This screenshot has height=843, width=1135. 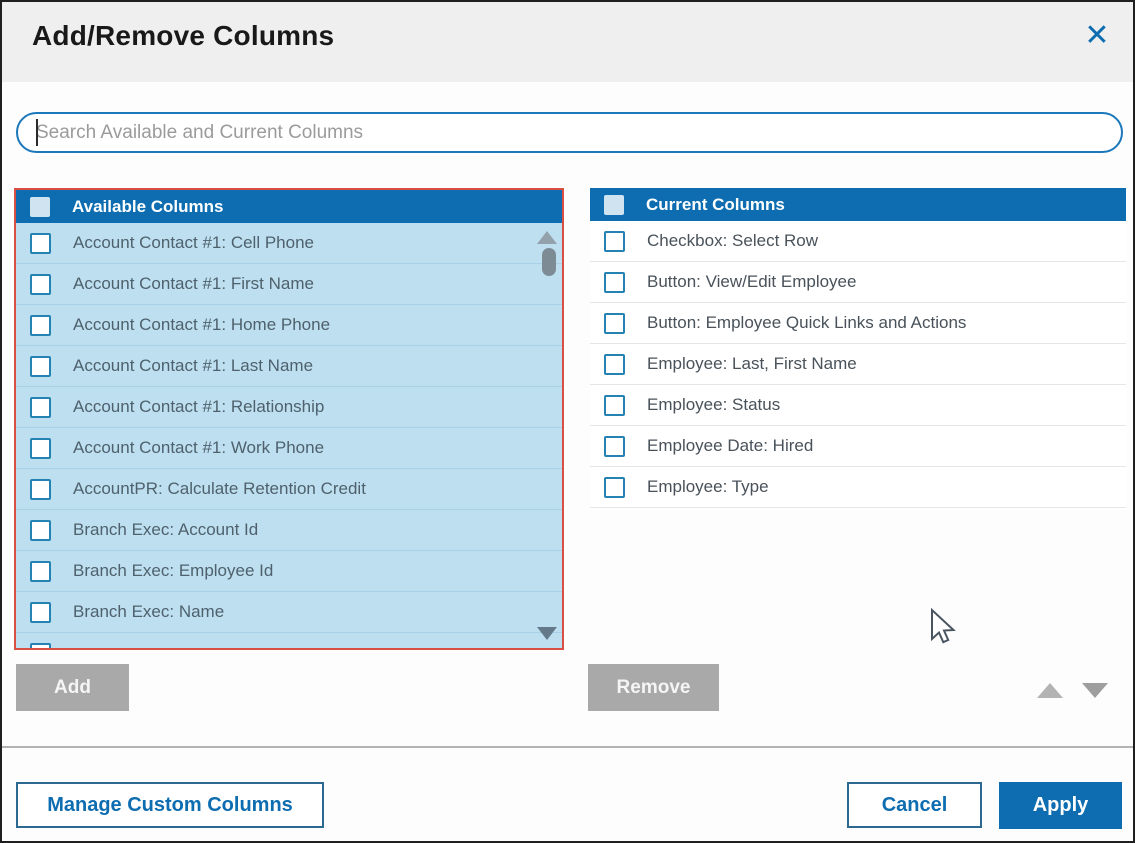 I want to click on list-item-label: Account Contact #1: Work Phone, so click(x=199, y=447).